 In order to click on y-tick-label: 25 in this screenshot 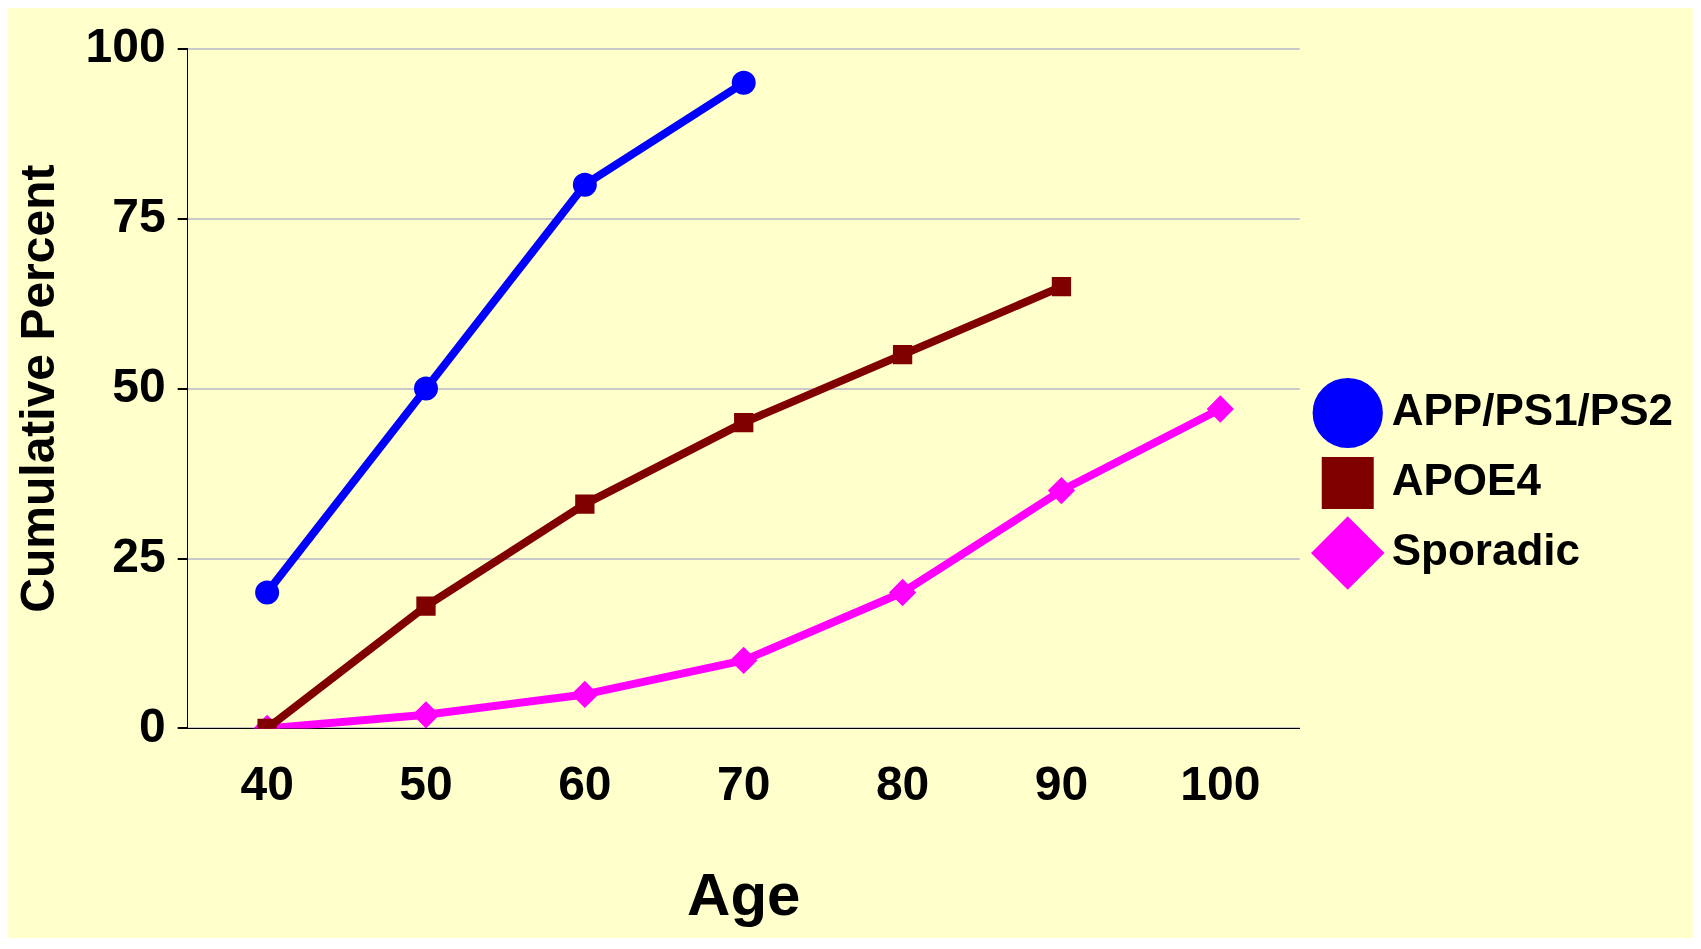, I will do `click(139, 555)`.